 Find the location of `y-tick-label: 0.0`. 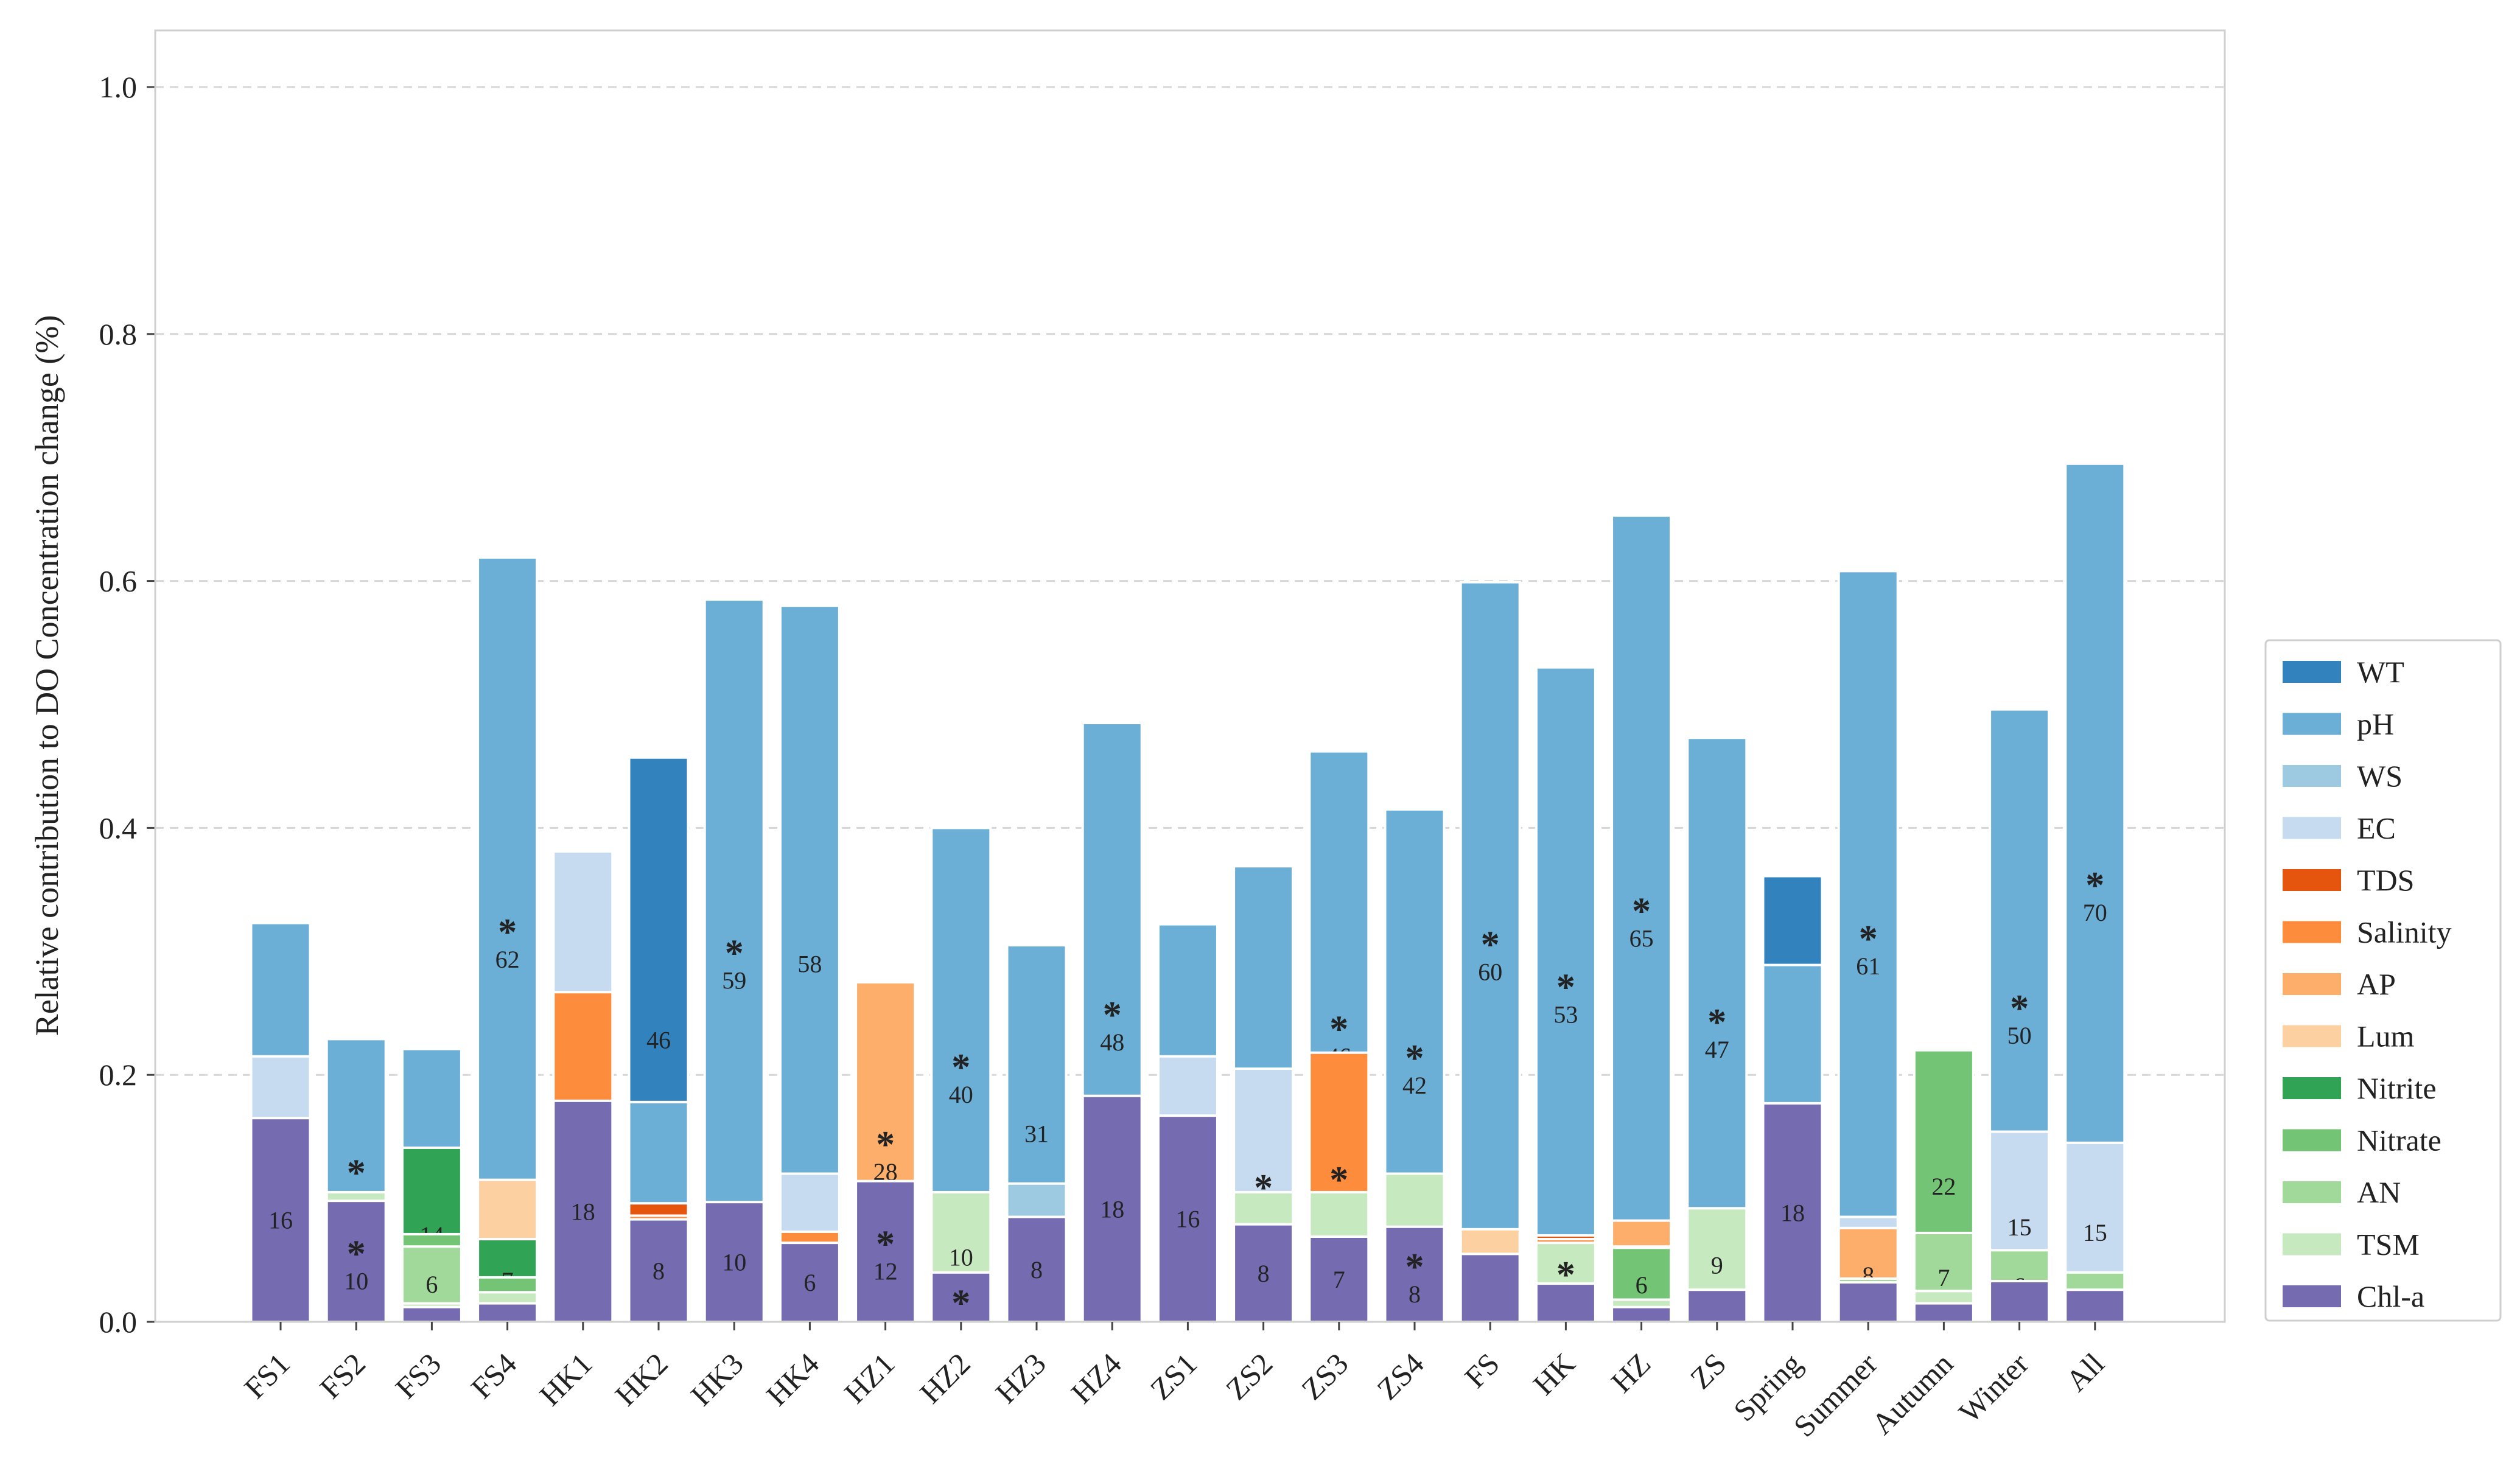

y-tick-label: 0.0 is located at coordinates (118, 1322).